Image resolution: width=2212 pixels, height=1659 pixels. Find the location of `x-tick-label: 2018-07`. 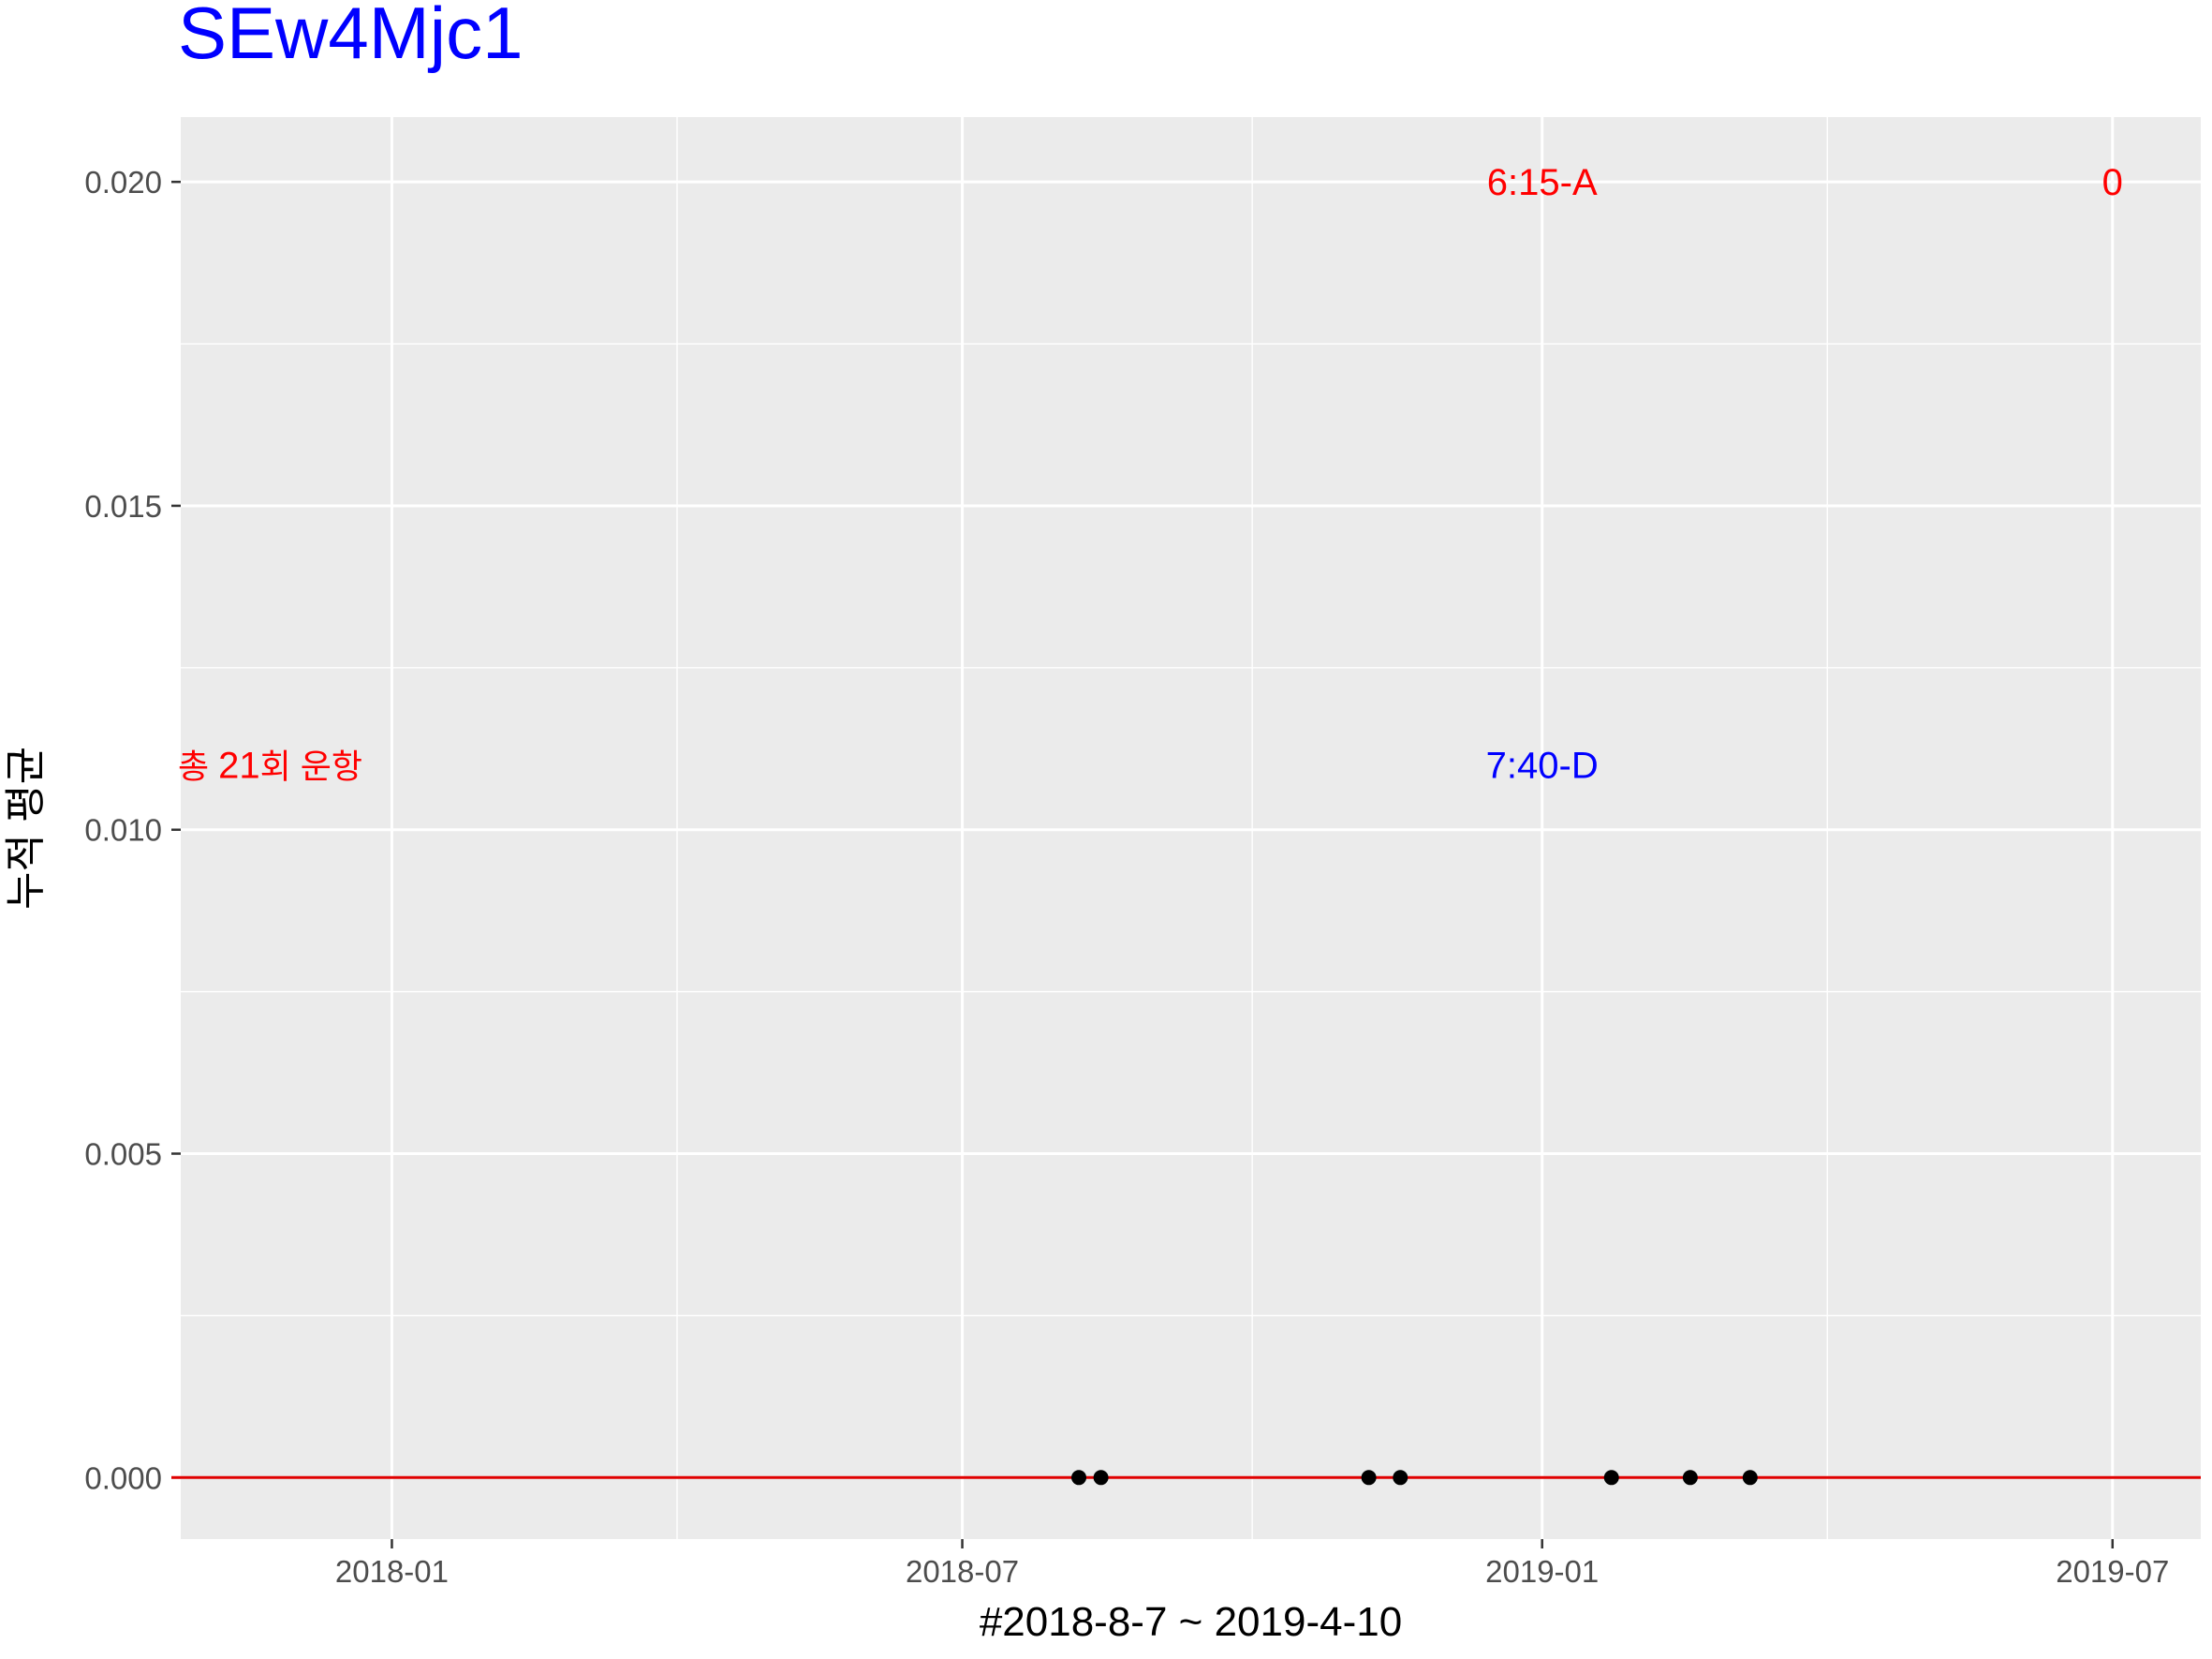

x-tick-label: 2018-07 is located at coordinates (963, 1572).